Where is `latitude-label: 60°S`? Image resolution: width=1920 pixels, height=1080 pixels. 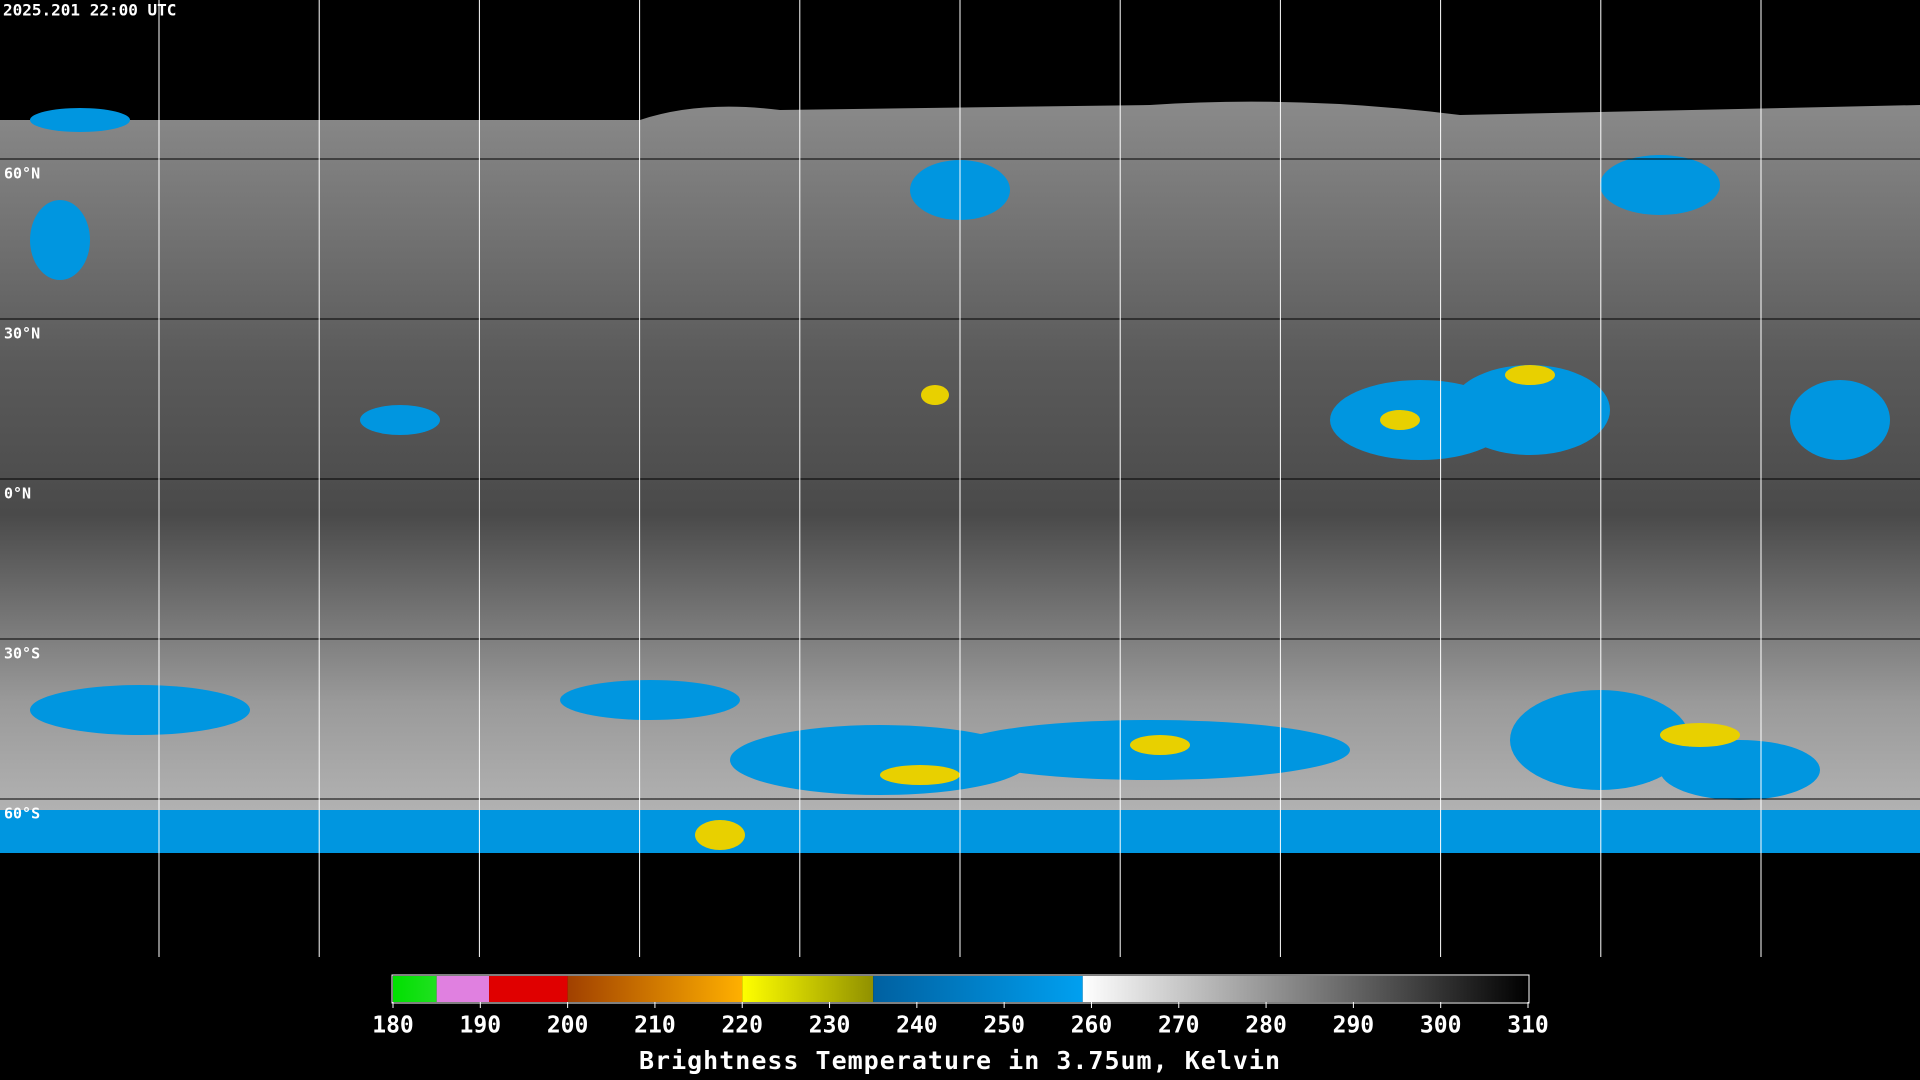
latitude-label: 60°S is located at coordinates (22, 814).